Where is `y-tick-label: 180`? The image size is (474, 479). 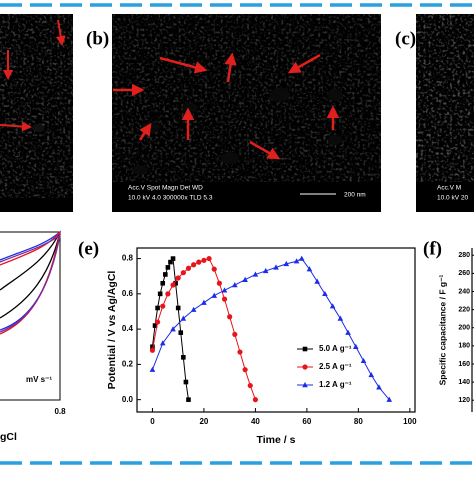 y-tick-label: 180 is located at coordinates (464, 346).